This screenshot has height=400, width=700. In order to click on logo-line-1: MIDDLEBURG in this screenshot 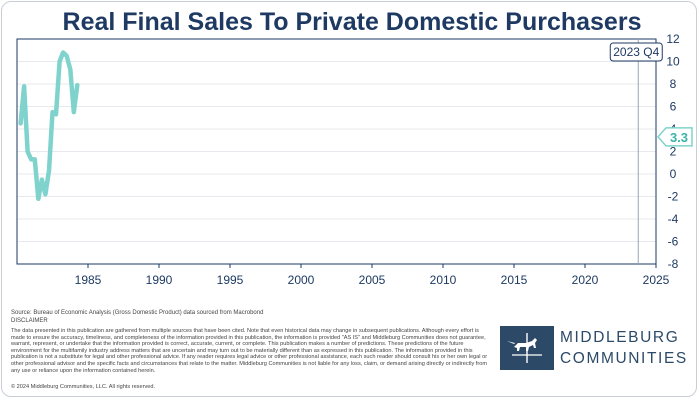, I will do `click(620, 337)`.